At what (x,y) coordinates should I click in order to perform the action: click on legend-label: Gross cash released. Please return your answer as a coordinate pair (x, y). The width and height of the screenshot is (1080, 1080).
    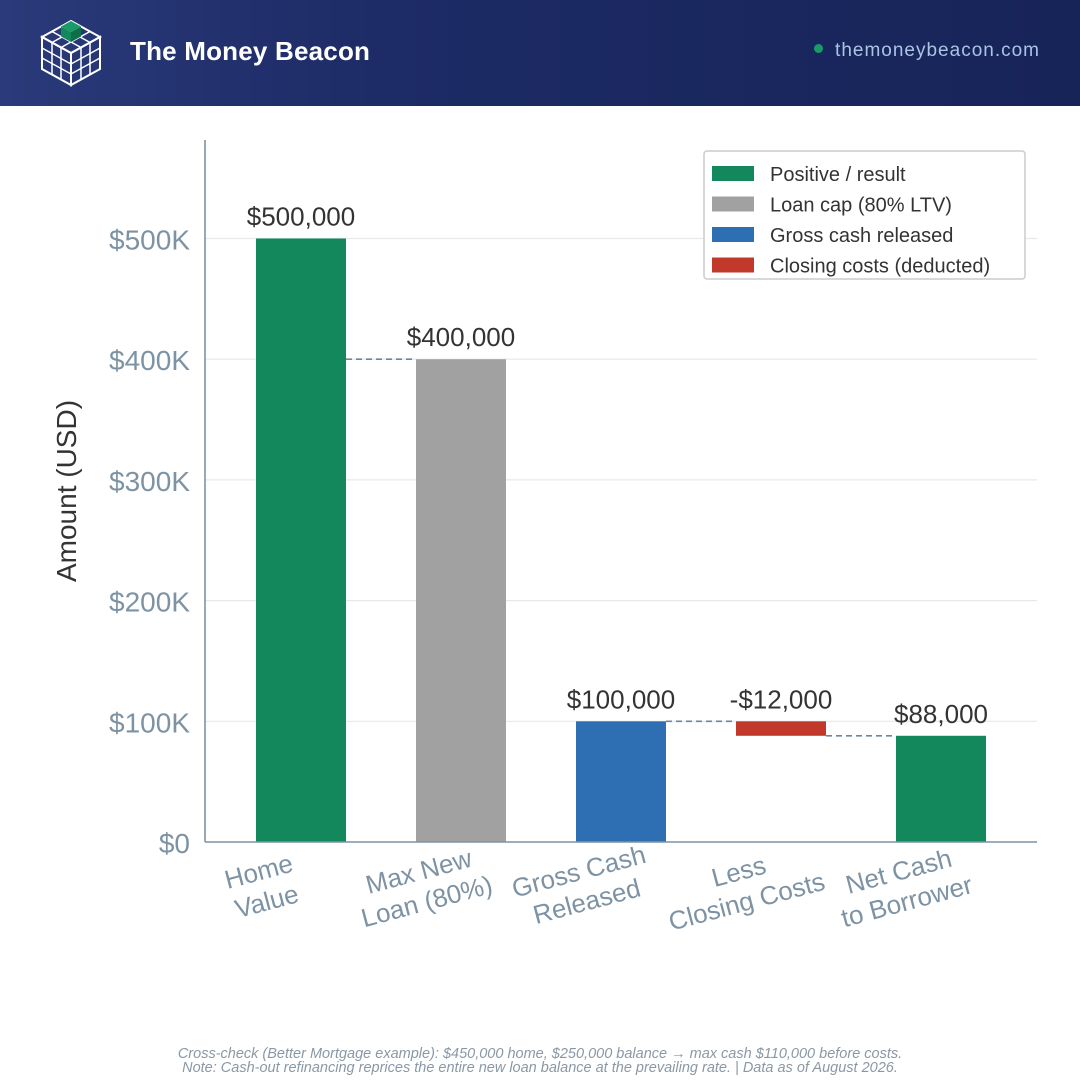
    Looking at the image, I should click on (861, 236).